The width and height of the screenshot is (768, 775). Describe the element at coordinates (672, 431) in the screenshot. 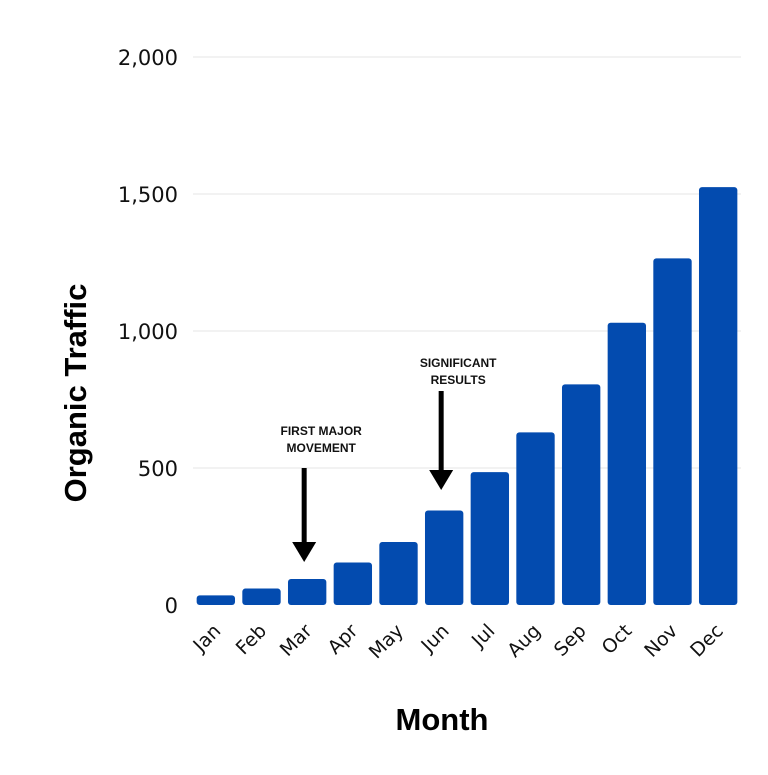

I see `bar-nov` at that location.